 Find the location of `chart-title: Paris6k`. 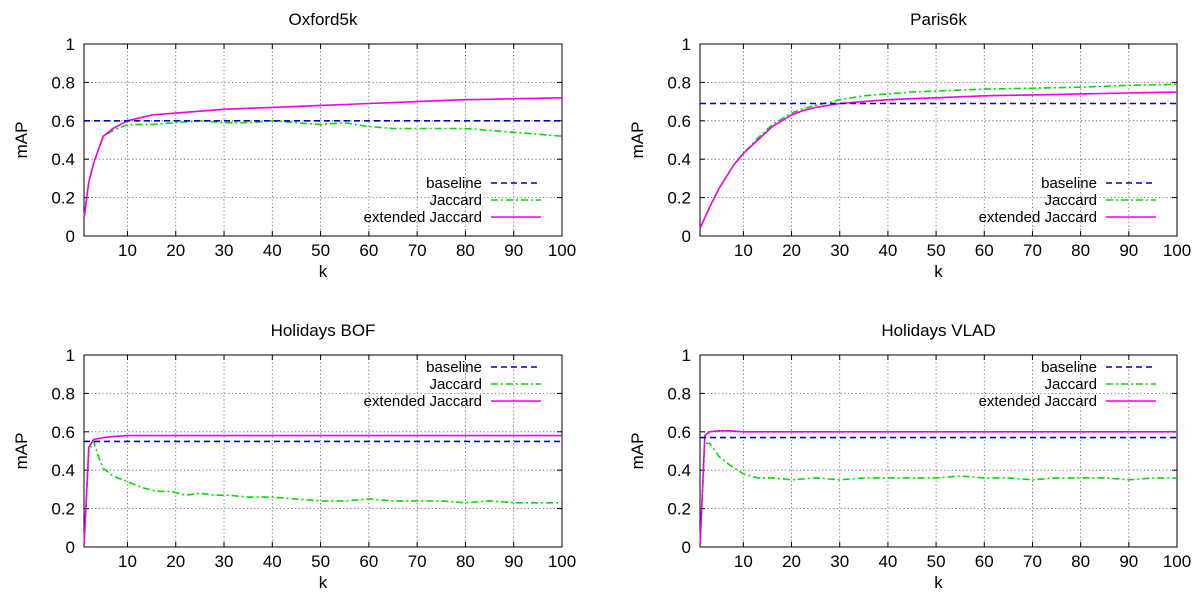

chart-title: Paris6k is located at coordinates (938, 19).